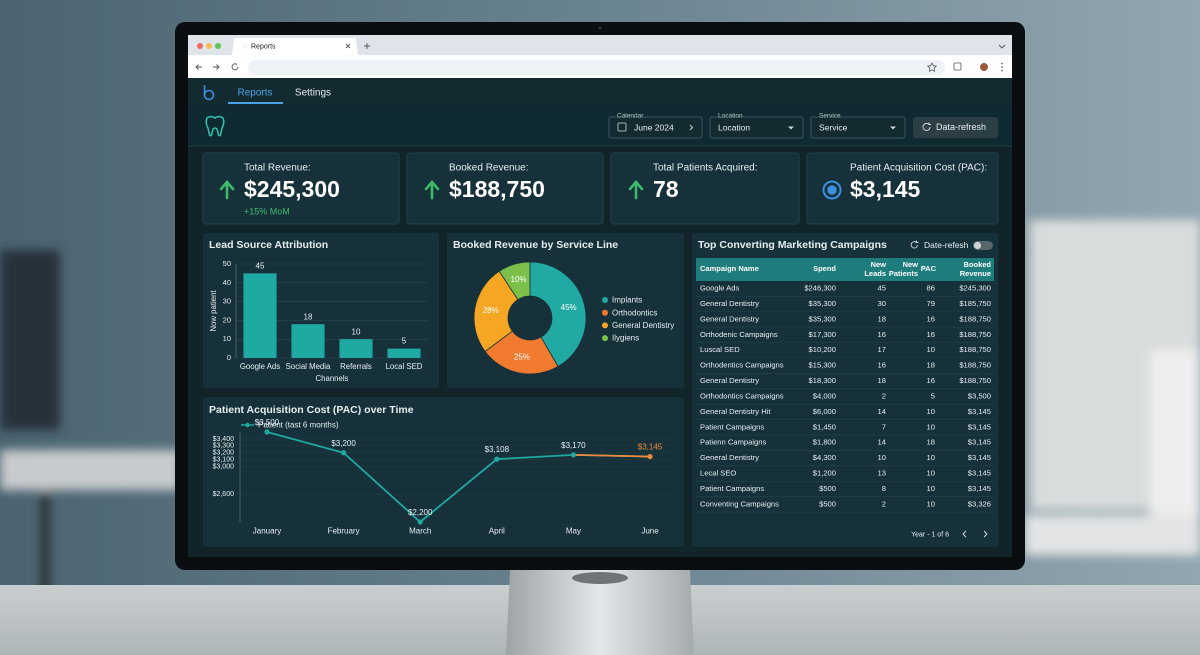 The width and height of the screenshot is (1200, 655). What do you see at coordinates (313, 93) in the screenshot?
I see `nav-tab: Settings` at bounding box center [313, 93].